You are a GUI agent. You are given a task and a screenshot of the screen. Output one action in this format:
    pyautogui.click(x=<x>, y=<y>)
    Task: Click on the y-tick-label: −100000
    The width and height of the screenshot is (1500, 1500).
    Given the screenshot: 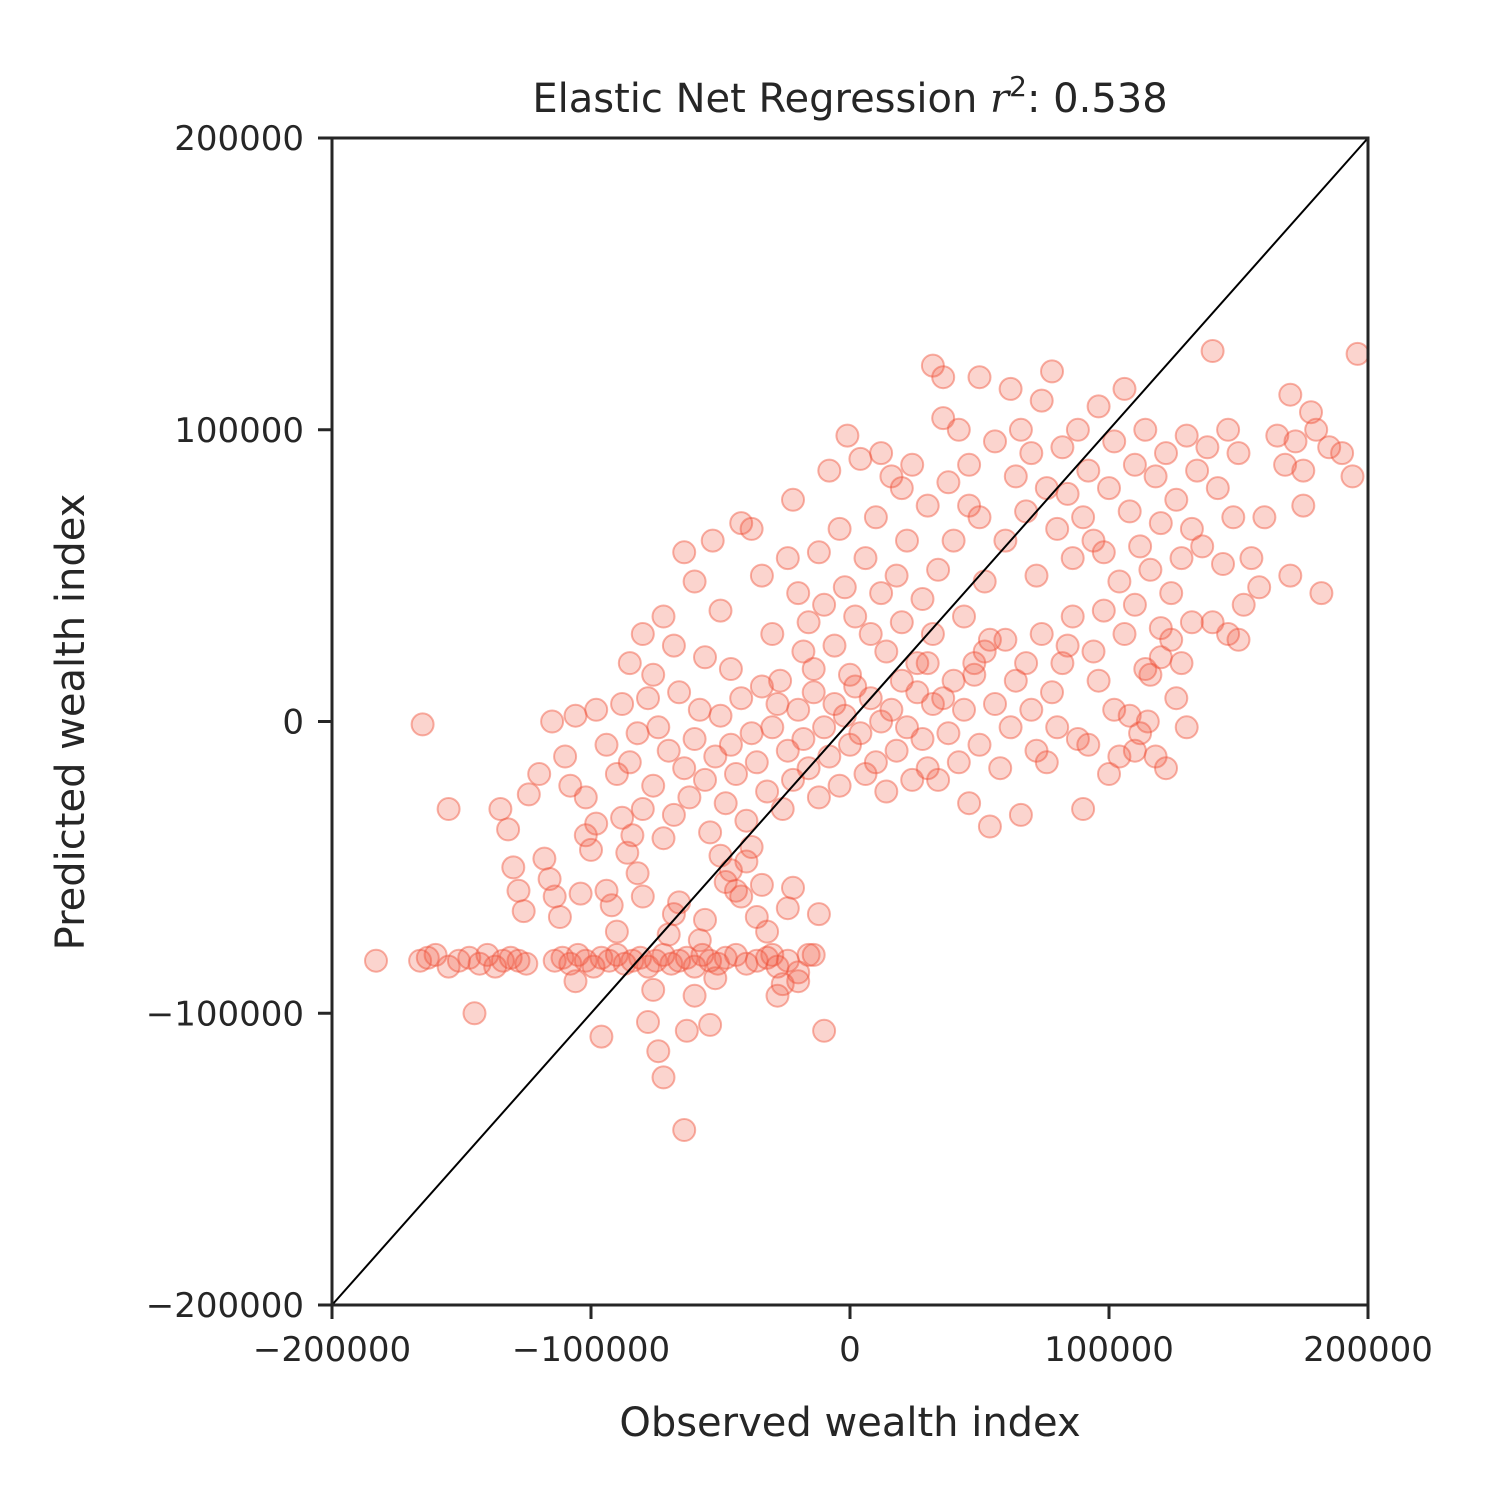 What is the action you would take?
    pyautogui.click(x=225, y=1014)
    